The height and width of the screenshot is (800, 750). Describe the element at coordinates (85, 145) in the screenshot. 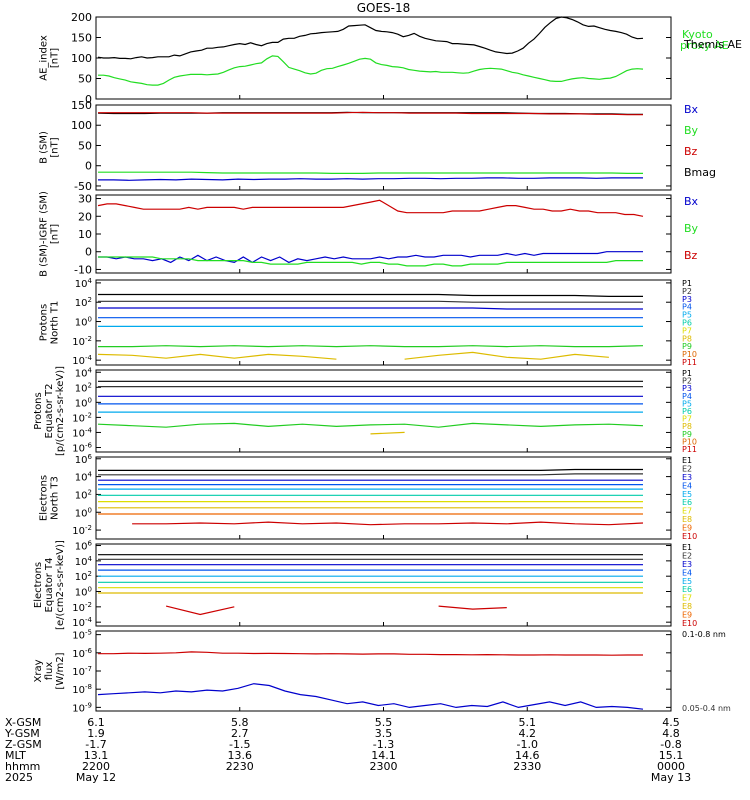

I see `y-tick-label: 50` at that location.